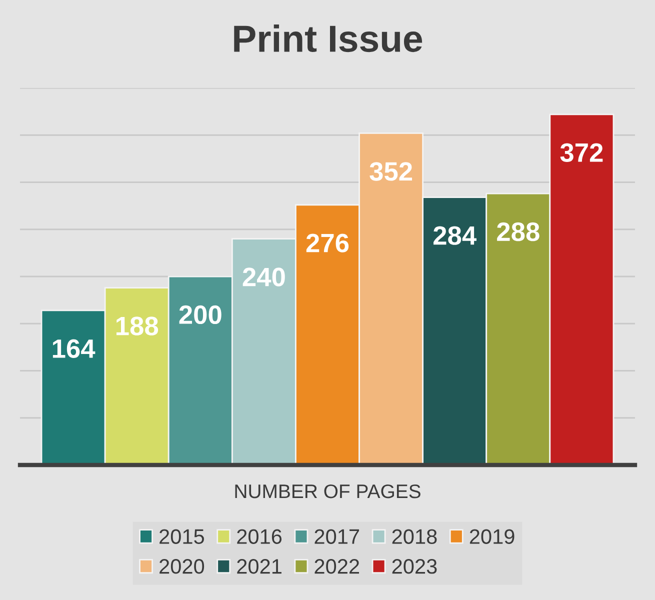  What do you see at coordinates (455, 235) in the screenshot?
I see `data-label: 284` at bounding box center [455, 235].